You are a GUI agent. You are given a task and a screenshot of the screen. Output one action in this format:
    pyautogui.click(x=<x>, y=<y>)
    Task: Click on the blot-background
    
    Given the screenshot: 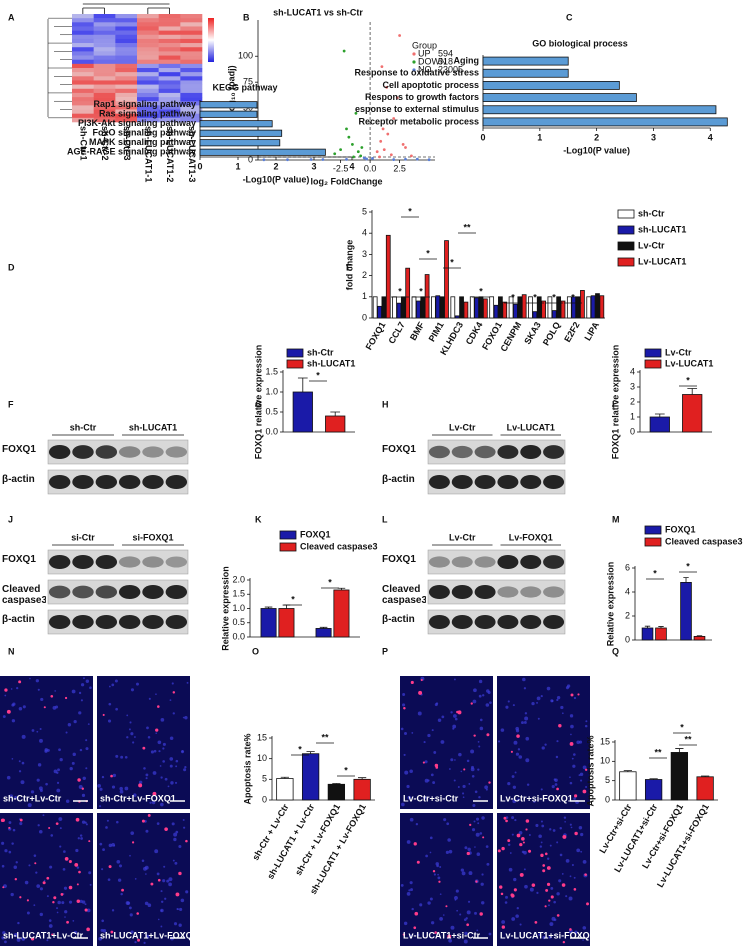 What is the action you would take?
    pyautogui.click(x=118, y=592)
    